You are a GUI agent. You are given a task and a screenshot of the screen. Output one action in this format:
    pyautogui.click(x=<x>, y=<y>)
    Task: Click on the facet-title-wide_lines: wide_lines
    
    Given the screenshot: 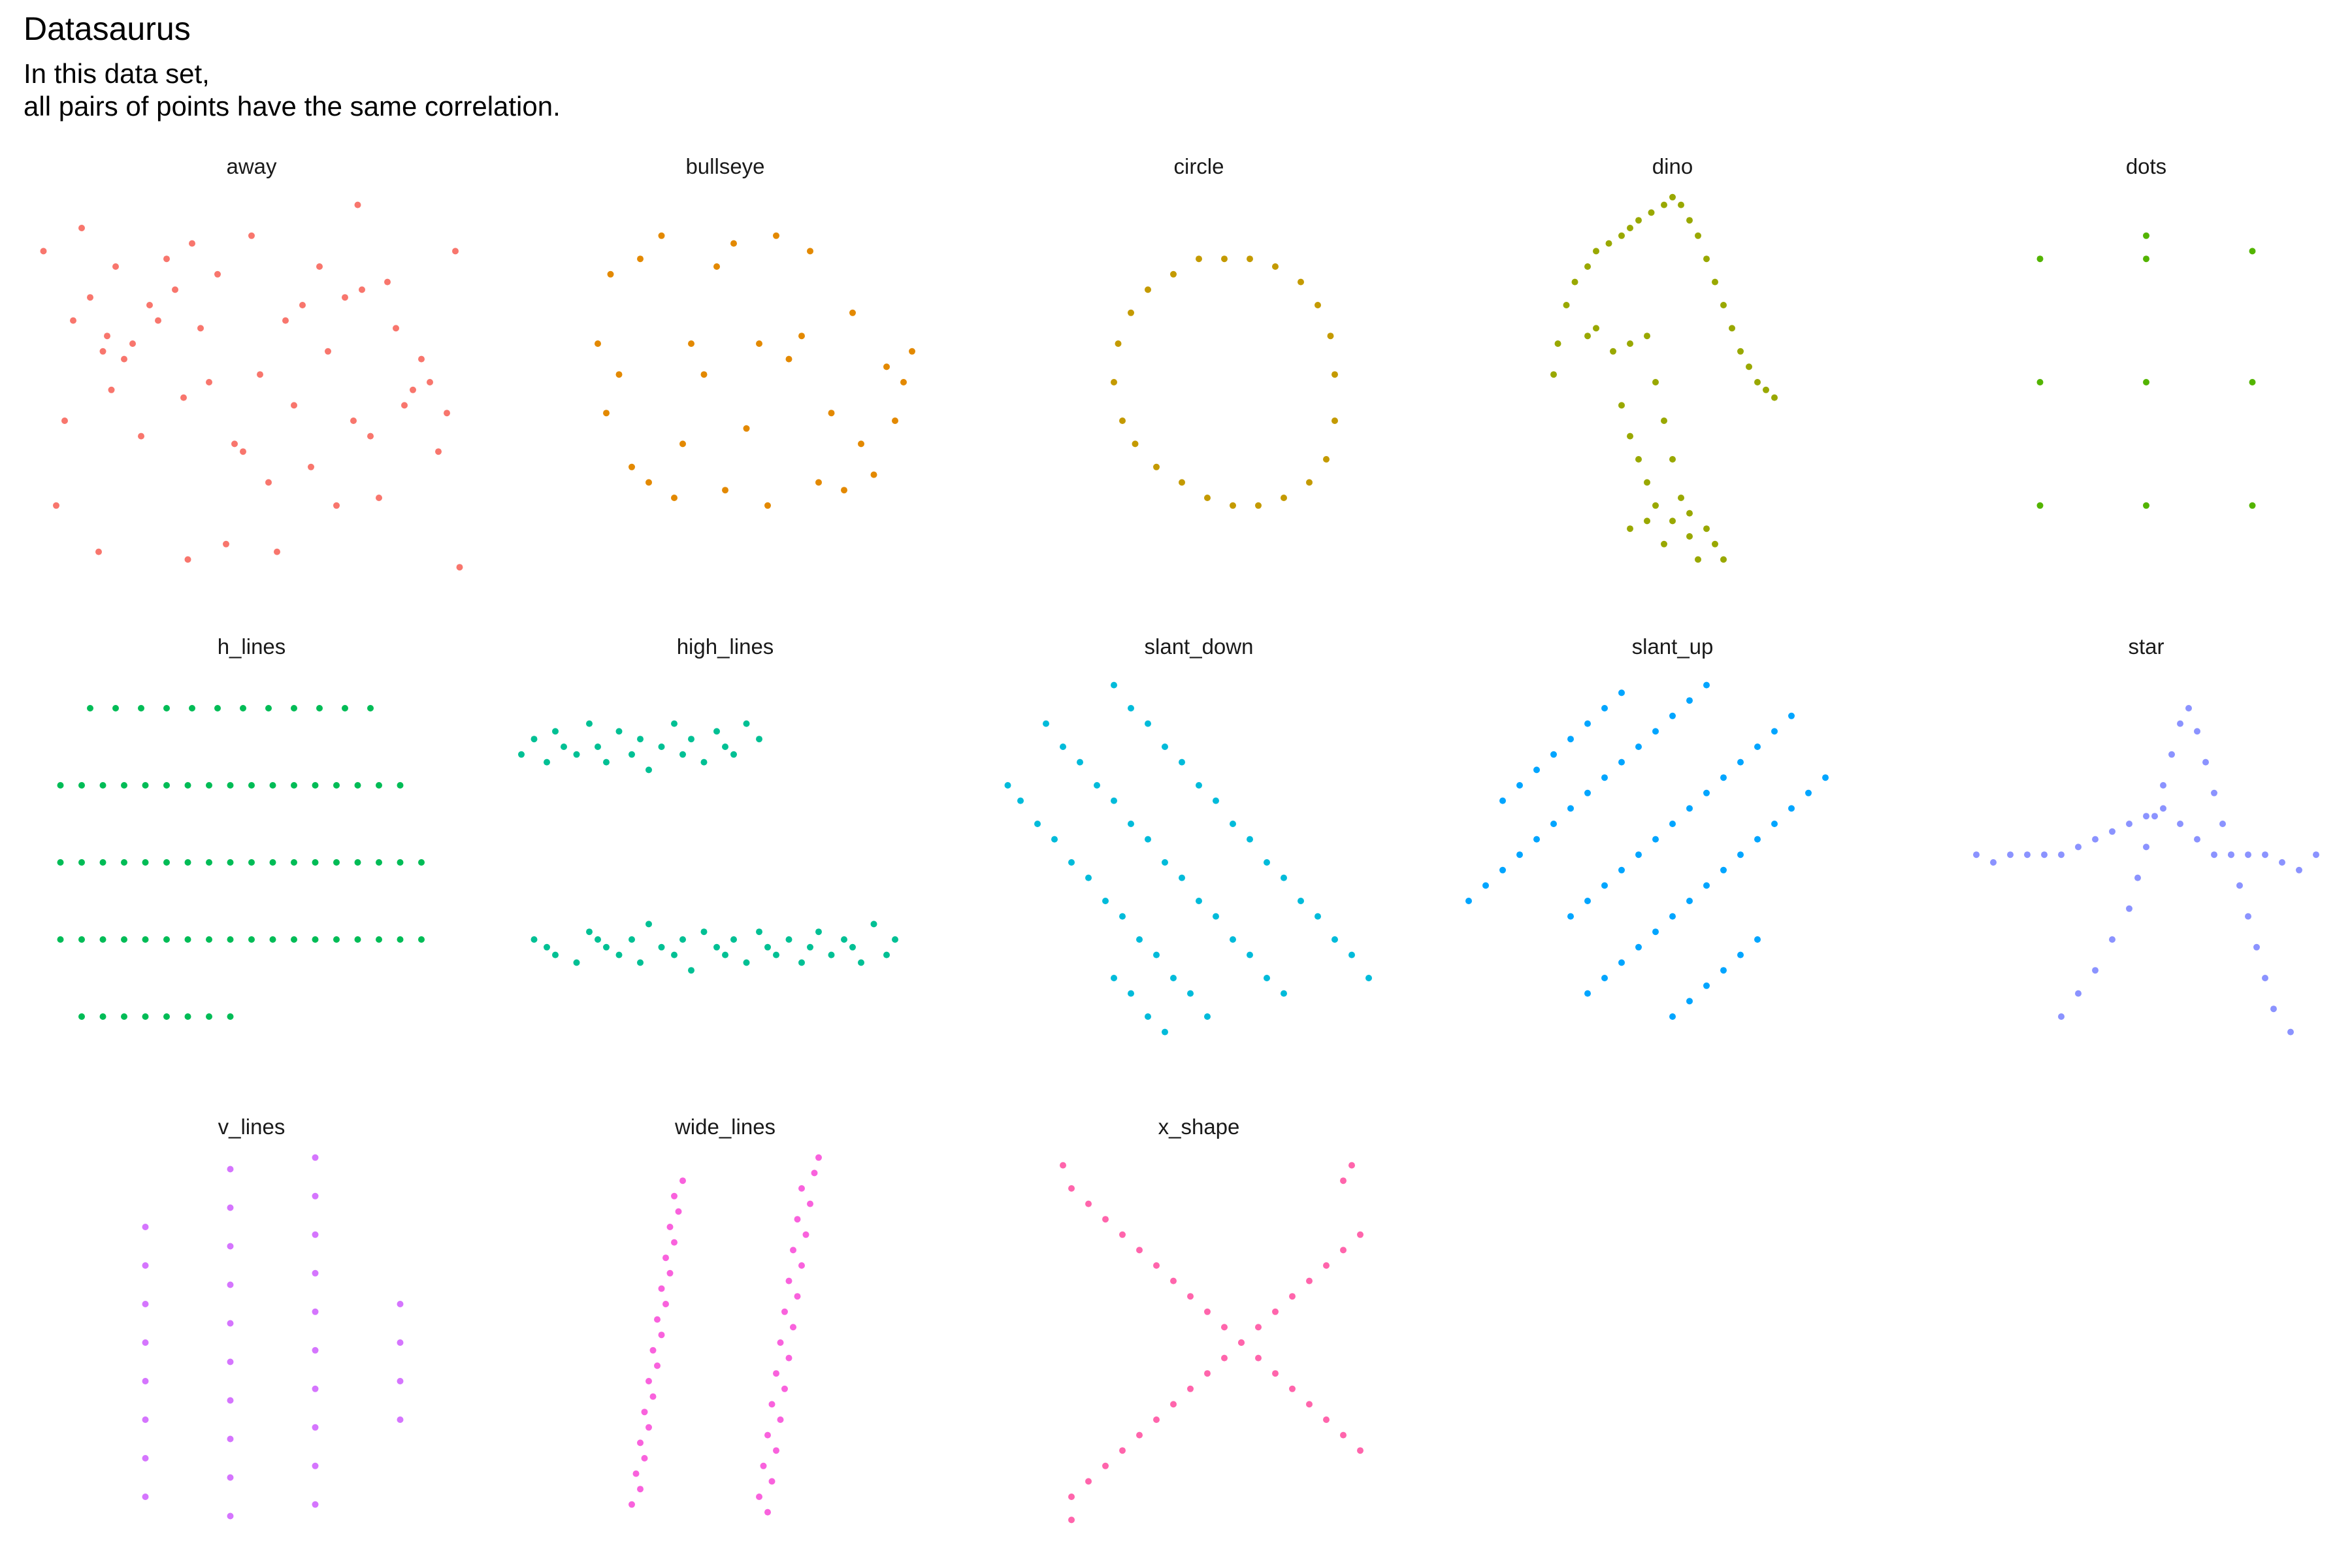 What is the action you would take?
    pyautogui.click(x=725, y=1127)
    